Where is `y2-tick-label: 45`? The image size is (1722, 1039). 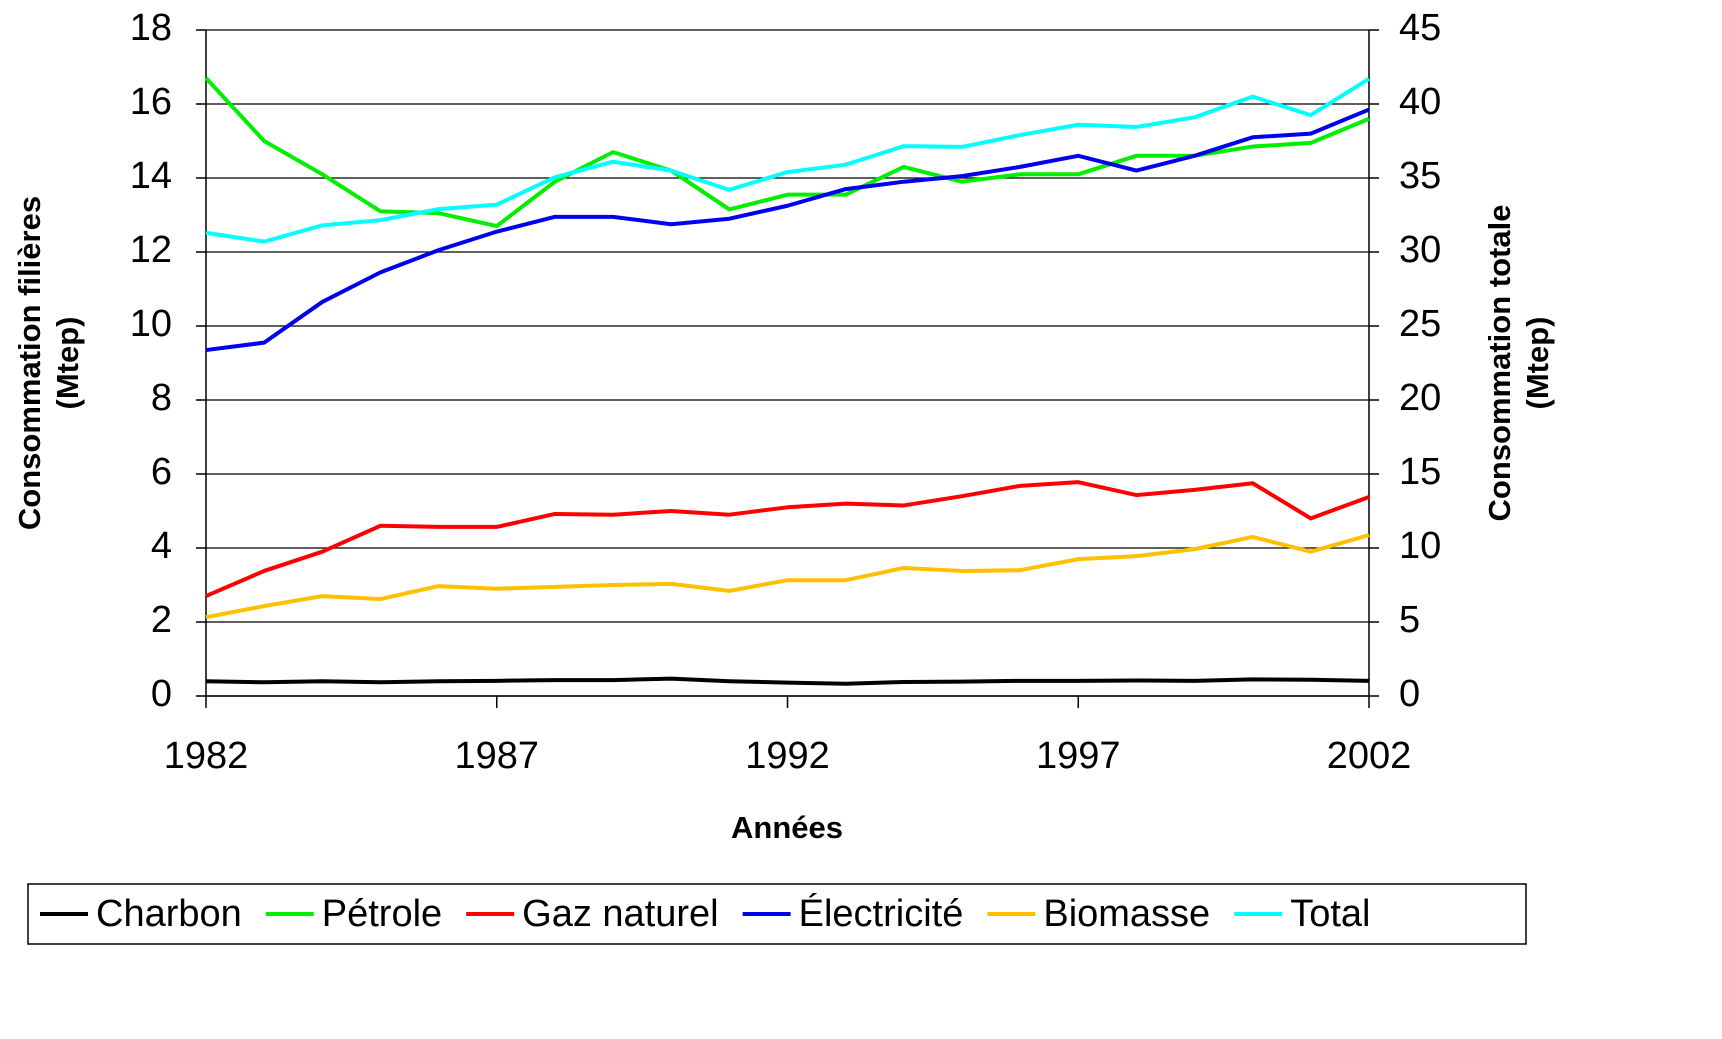 y2-tick-label: 45 is located at coordinates (1420, 28).